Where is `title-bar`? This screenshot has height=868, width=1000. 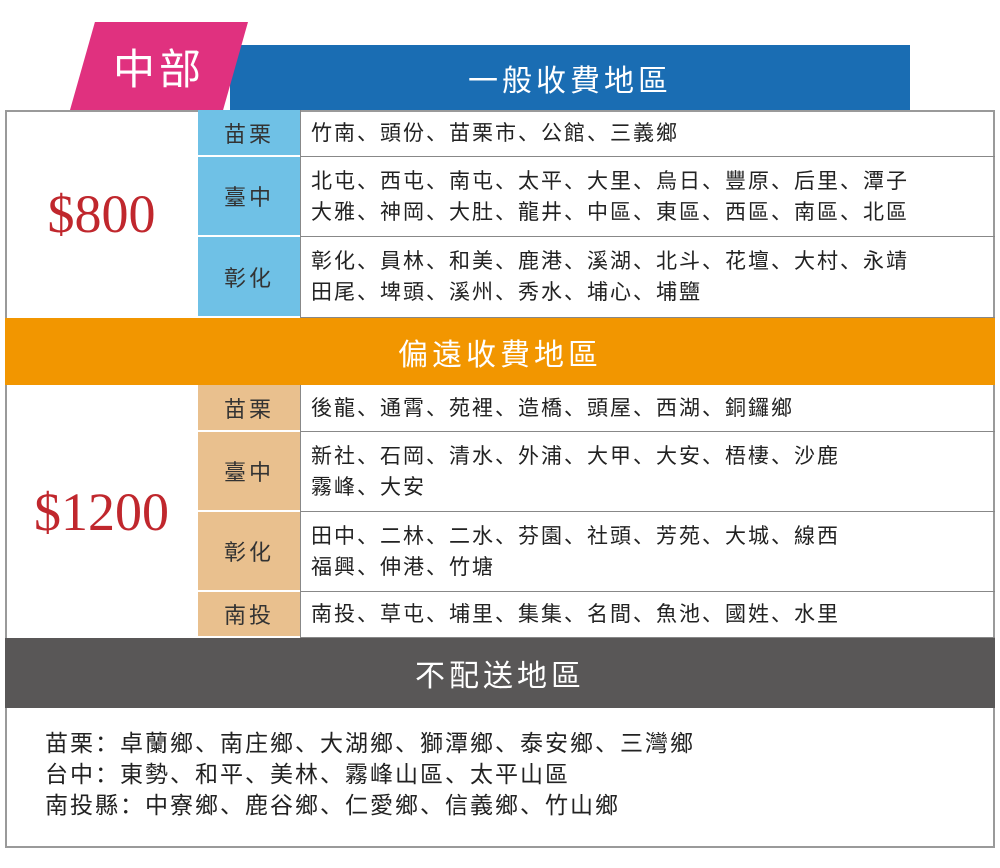
title-bar is located at coordinates (570, 77).